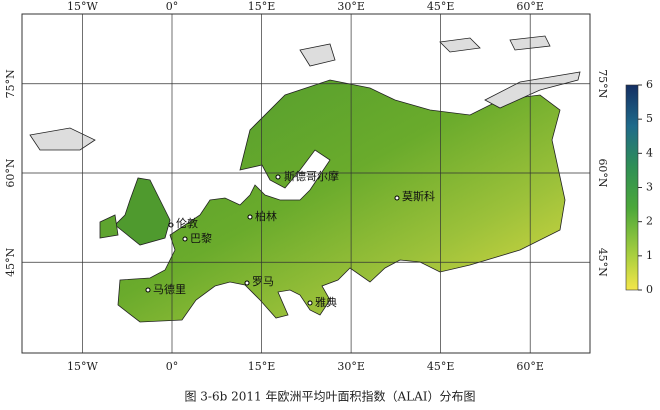  What do you see at coordinates (82, 366) in the screenshot?
I see `longitude-label-bottom: 15°W` at bounding box center [82, 366].